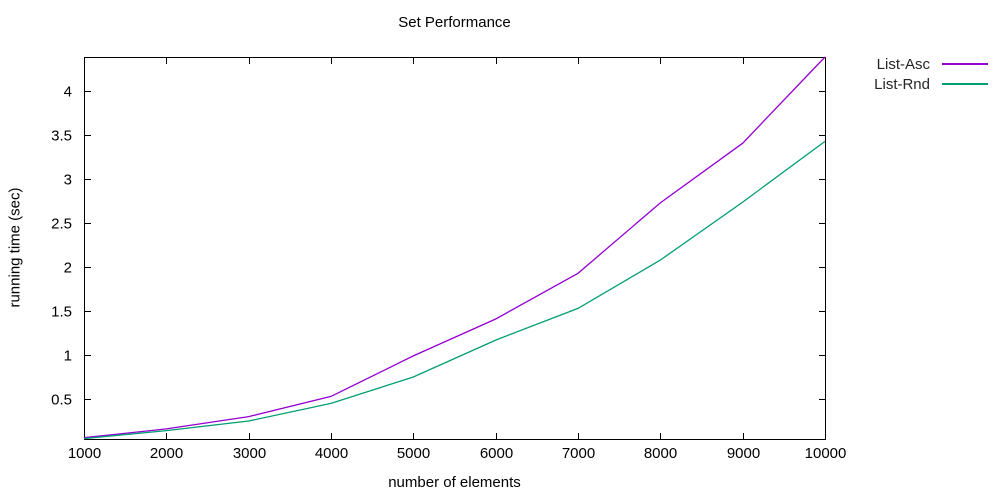 The image size is (1000, 500). What do you see at coordinates (902, 84) in the screenshot?
I see `legend-label: List-Rnd` at bounding box center [902, 84].